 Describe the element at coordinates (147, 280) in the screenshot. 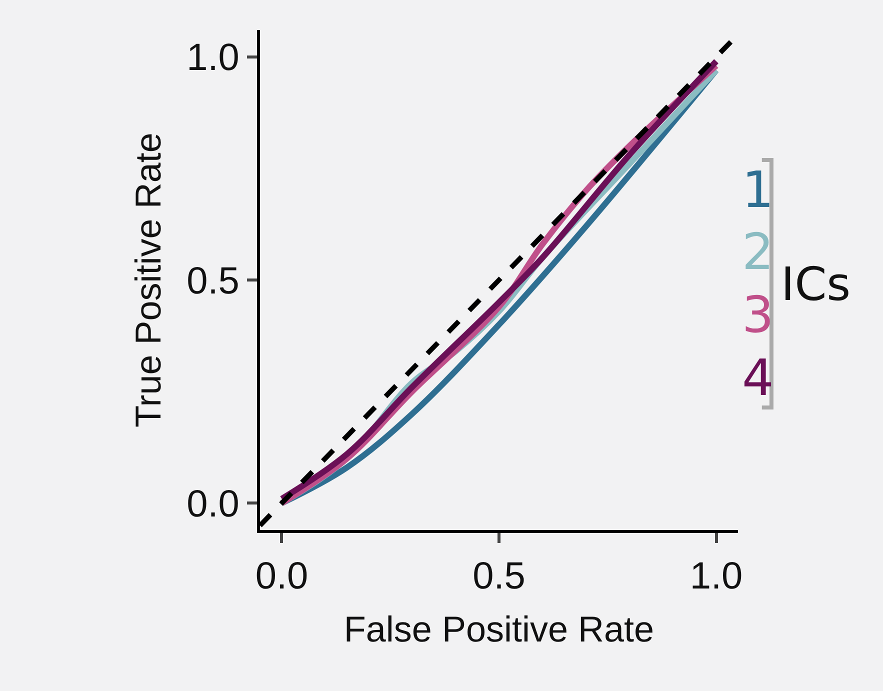

I see `y-axis-title: True Positive Rate` at that location.